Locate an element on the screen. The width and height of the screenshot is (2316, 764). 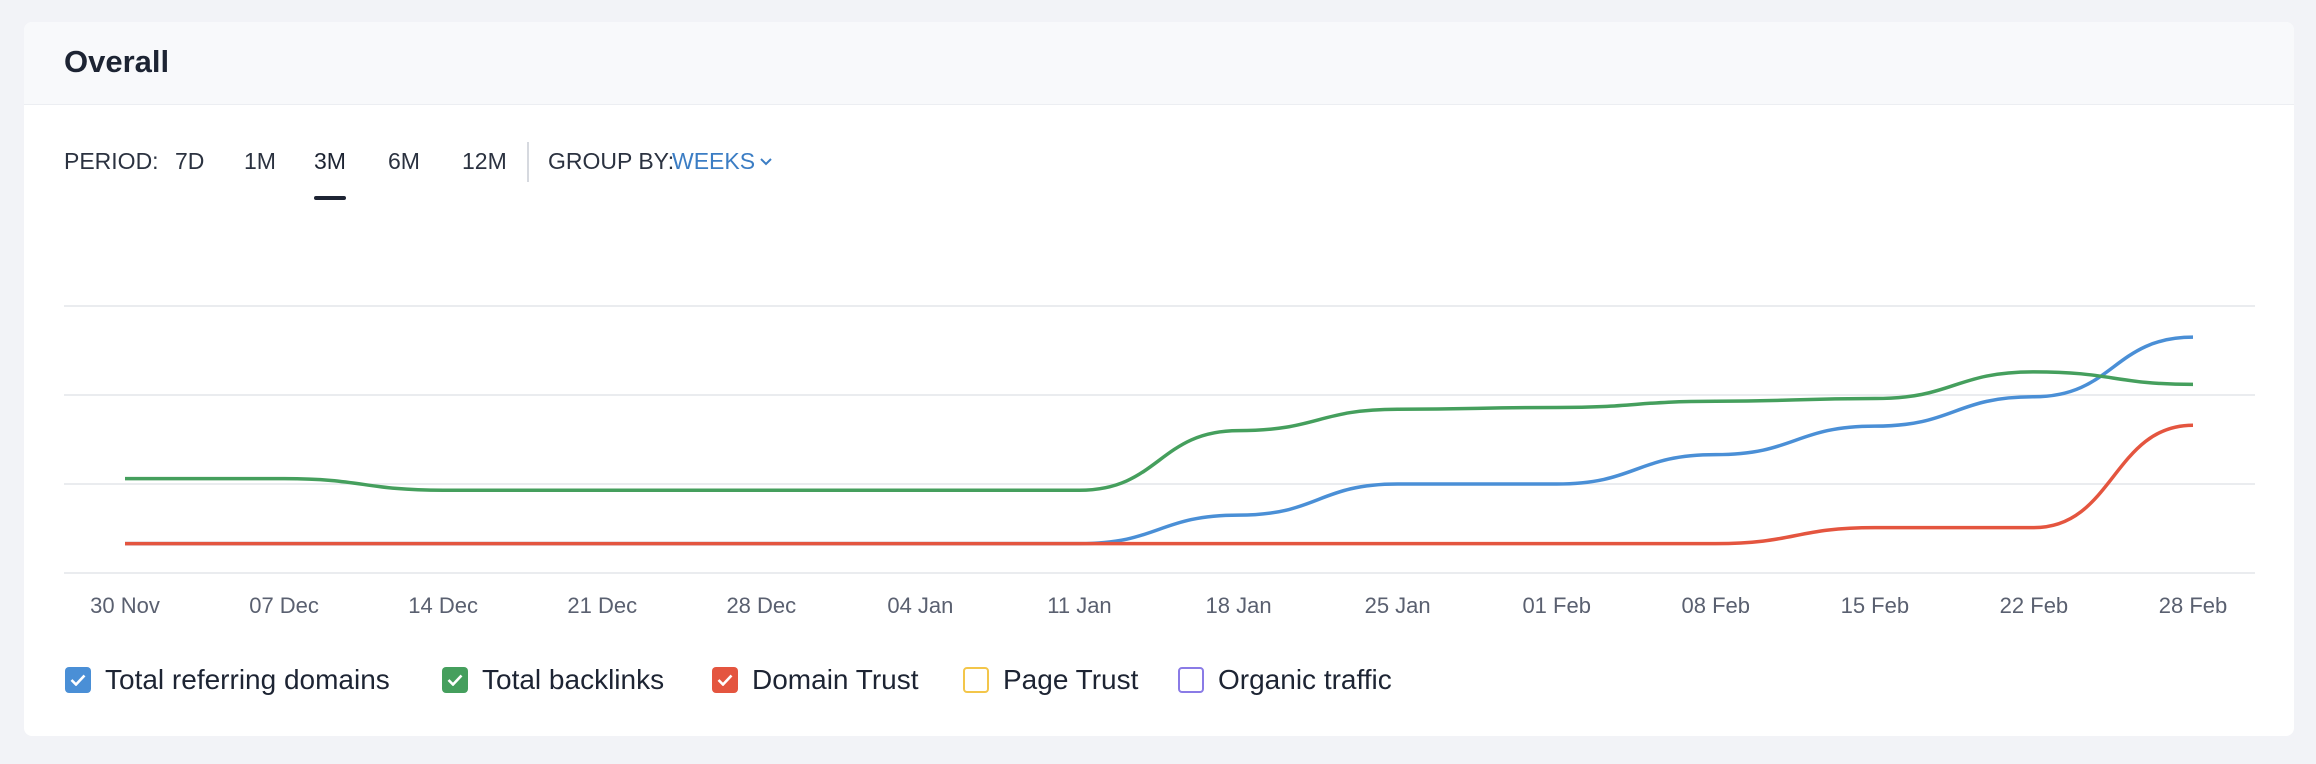
x-tick-label: 04 Jan is located at coordinates (920, 605).